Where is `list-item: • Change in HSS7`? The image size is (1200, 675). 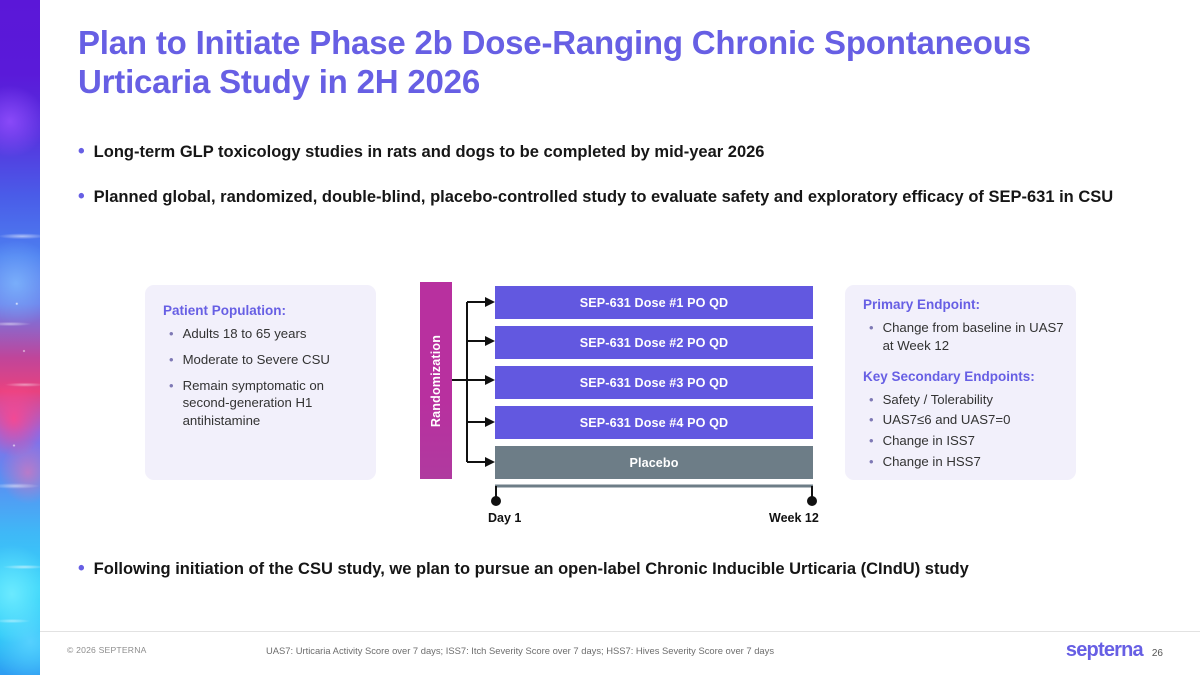 list-item: • Change in HSS7 is located at coordinates (963, 462).